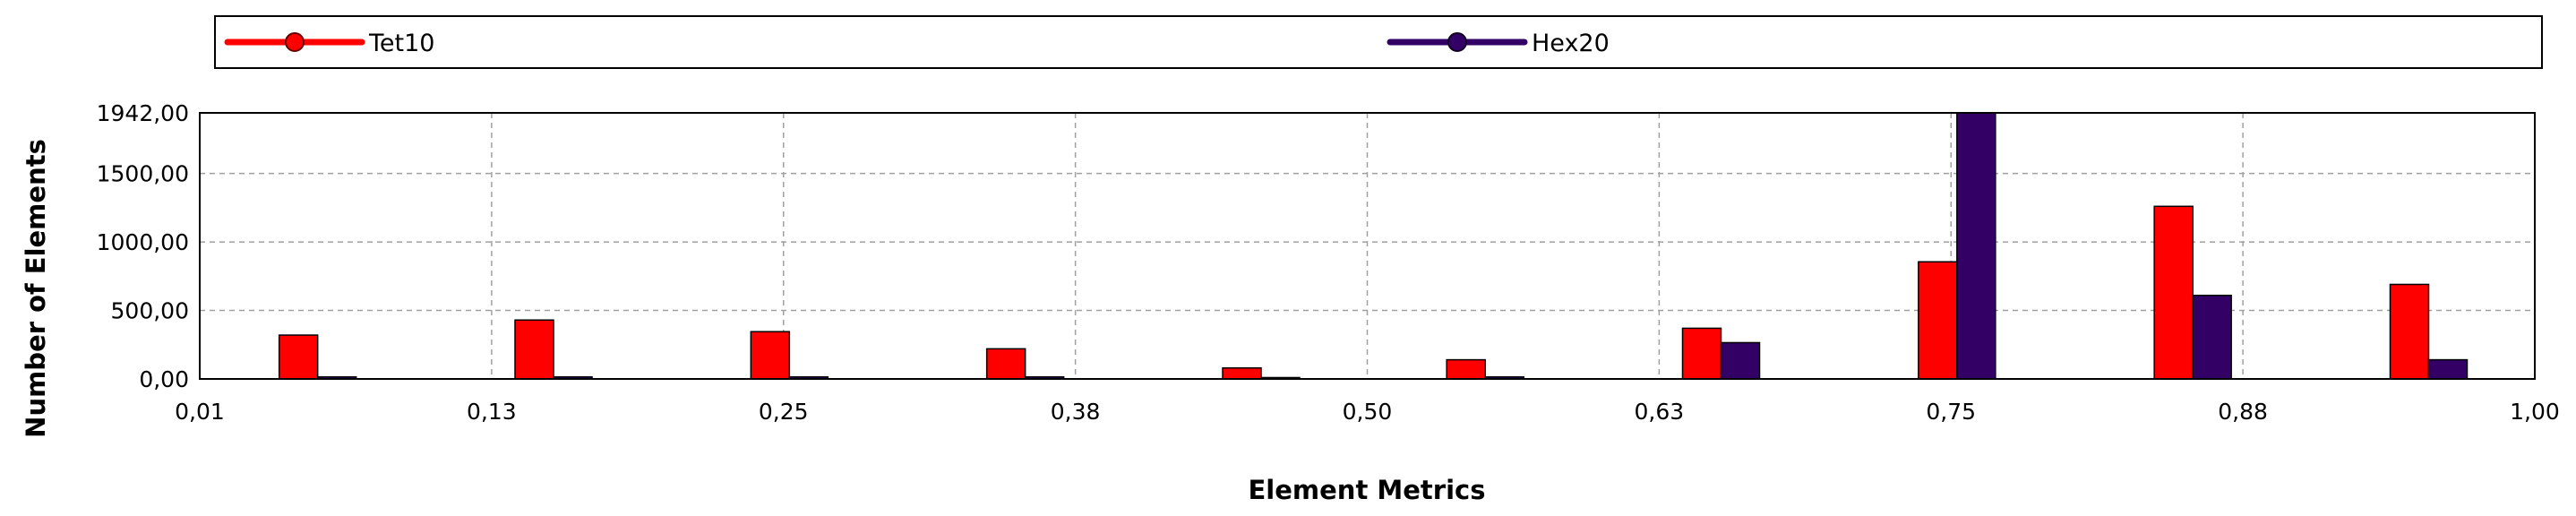  What do you see at coordinates (200, 412) in the screenshot?
I see `x-tick-label: 0,01` at bounding box center [200, 412].